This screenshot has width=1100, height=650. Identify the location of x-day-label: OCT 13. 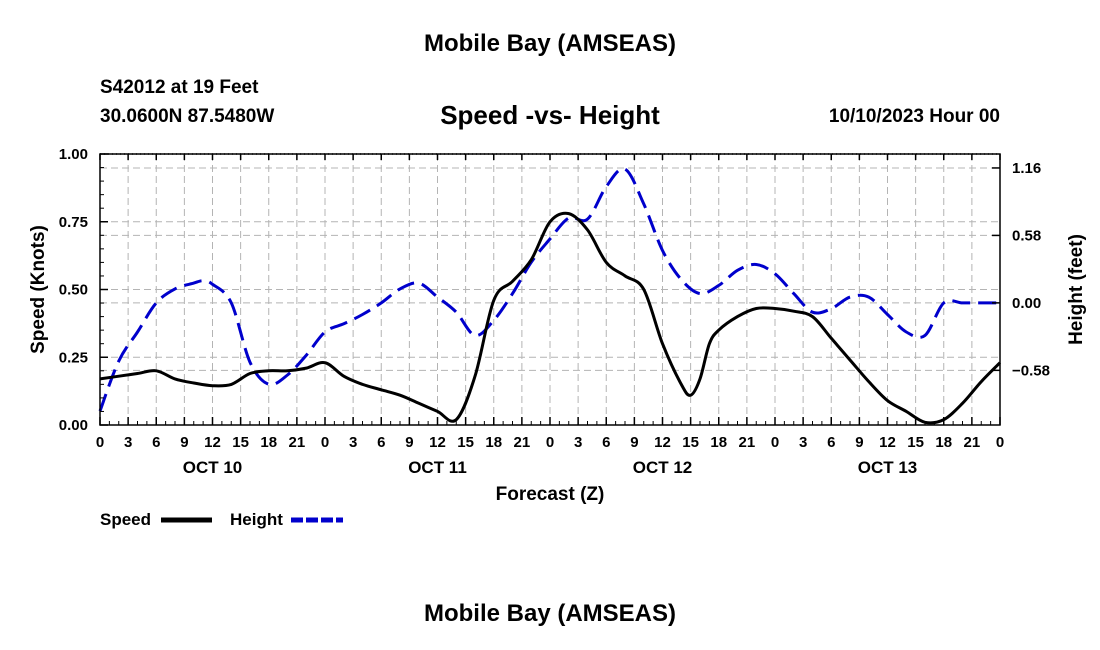
(888, 467).